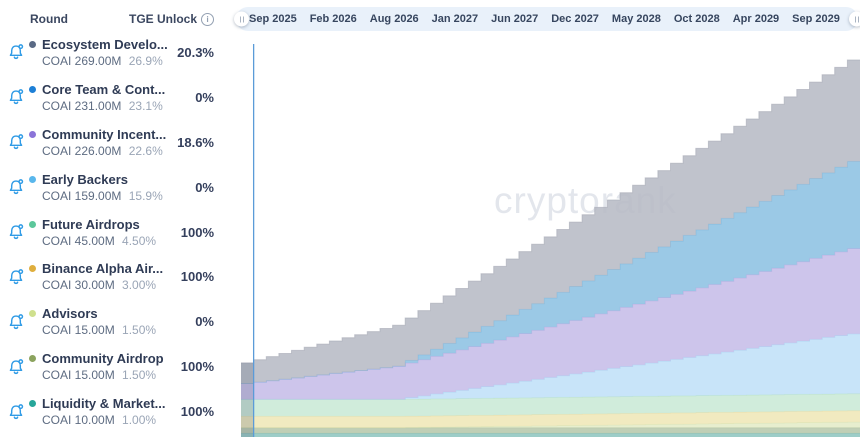  What do you see at coordinates (550, 366) in the screenshot?
I see `series-area-early-backers` at bounding box center [550, 366].